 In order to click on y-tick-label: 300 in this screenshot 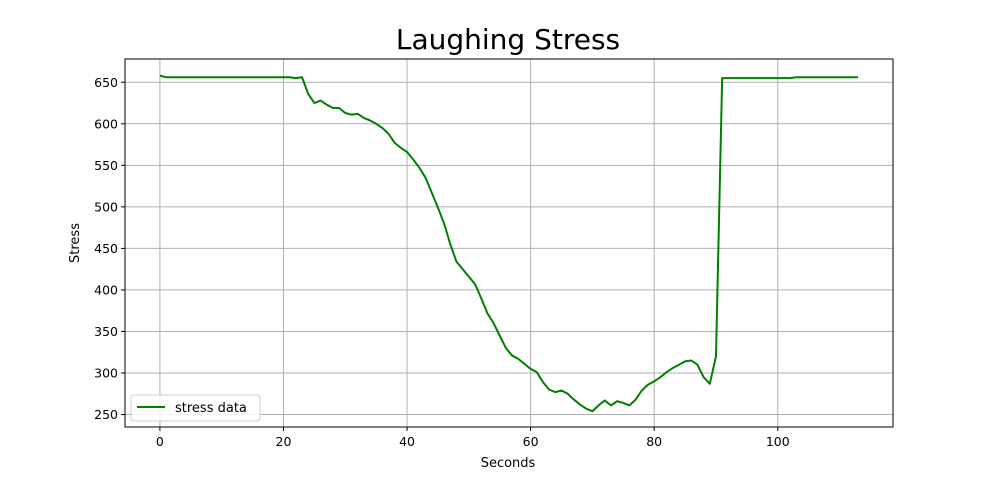, I will do `click(106, 373)`.